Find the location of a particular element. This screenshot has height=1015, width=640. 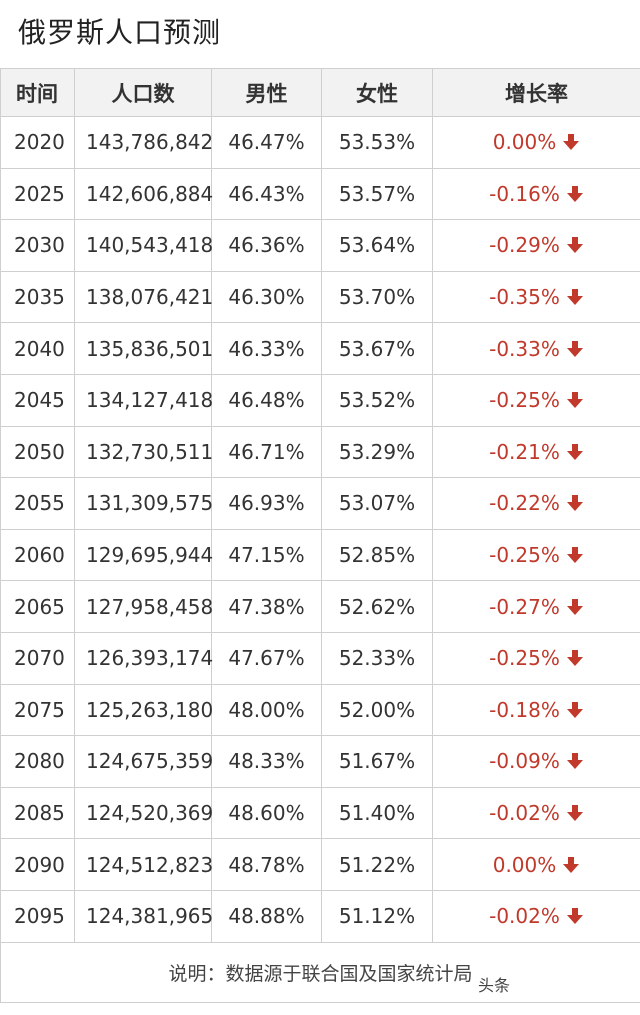

cell-male: 47.67% is located at coordinates (266, 658).